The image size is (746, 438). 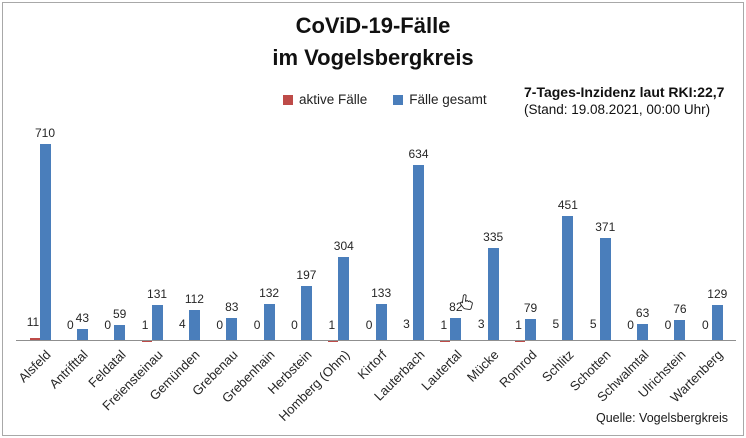 What do you see at coordinates (82, 318) in the screenshot?
I see `total-value-label: 43` at bounding box center [82, 318].